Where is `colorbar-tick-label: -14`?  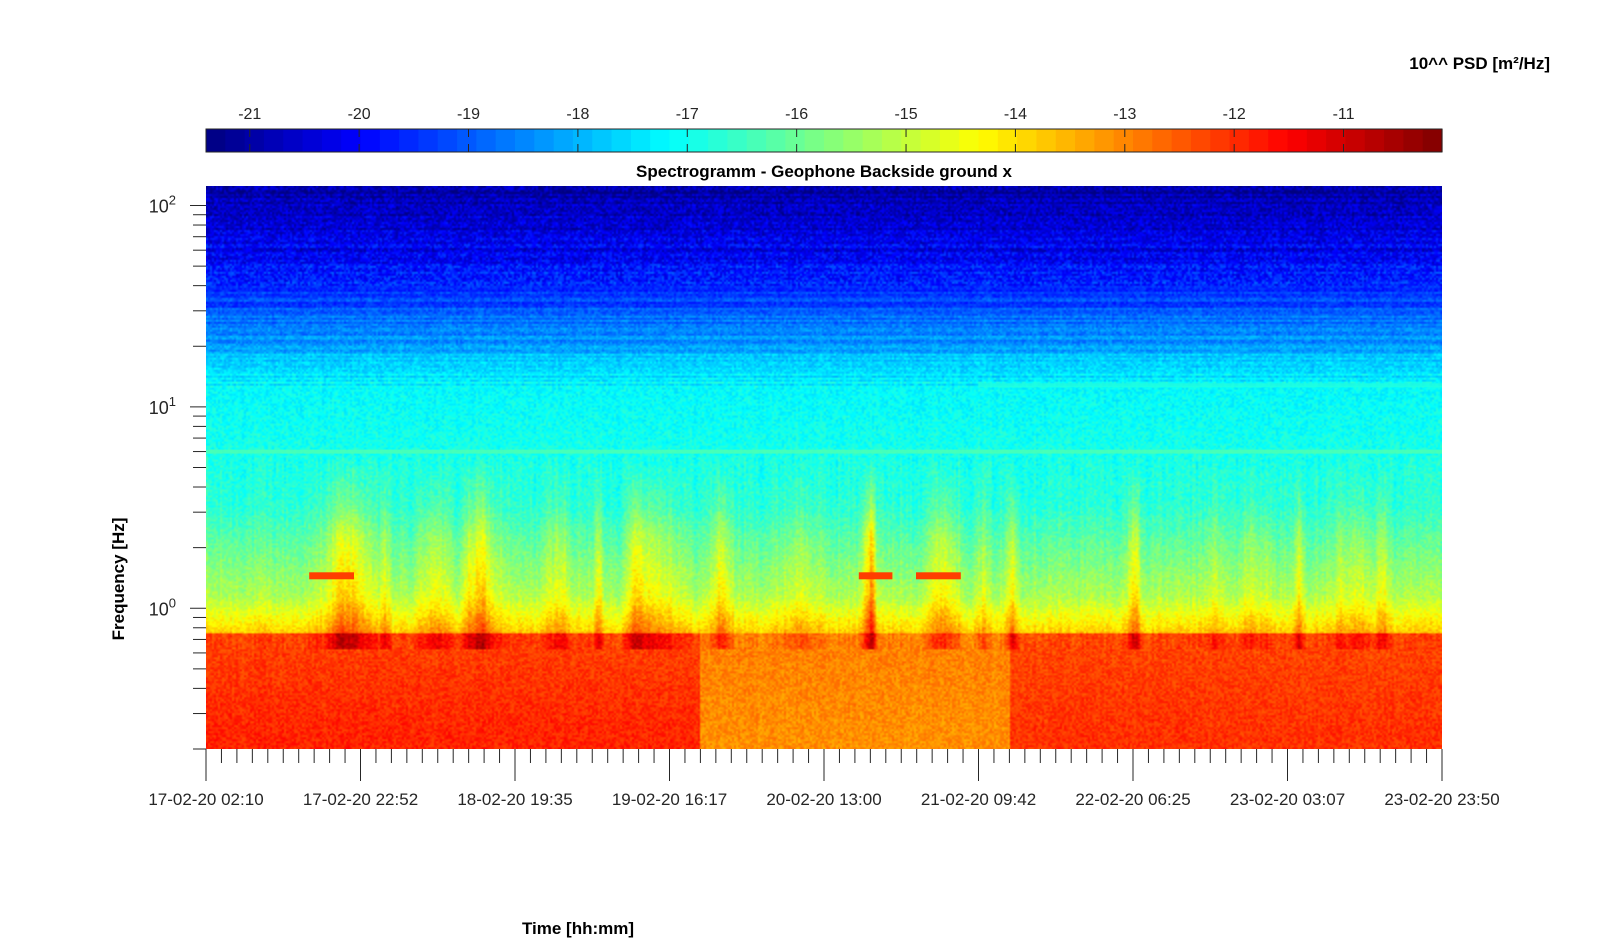 colorbar-tick-label: -14 is located at coordinates (1015, 114).